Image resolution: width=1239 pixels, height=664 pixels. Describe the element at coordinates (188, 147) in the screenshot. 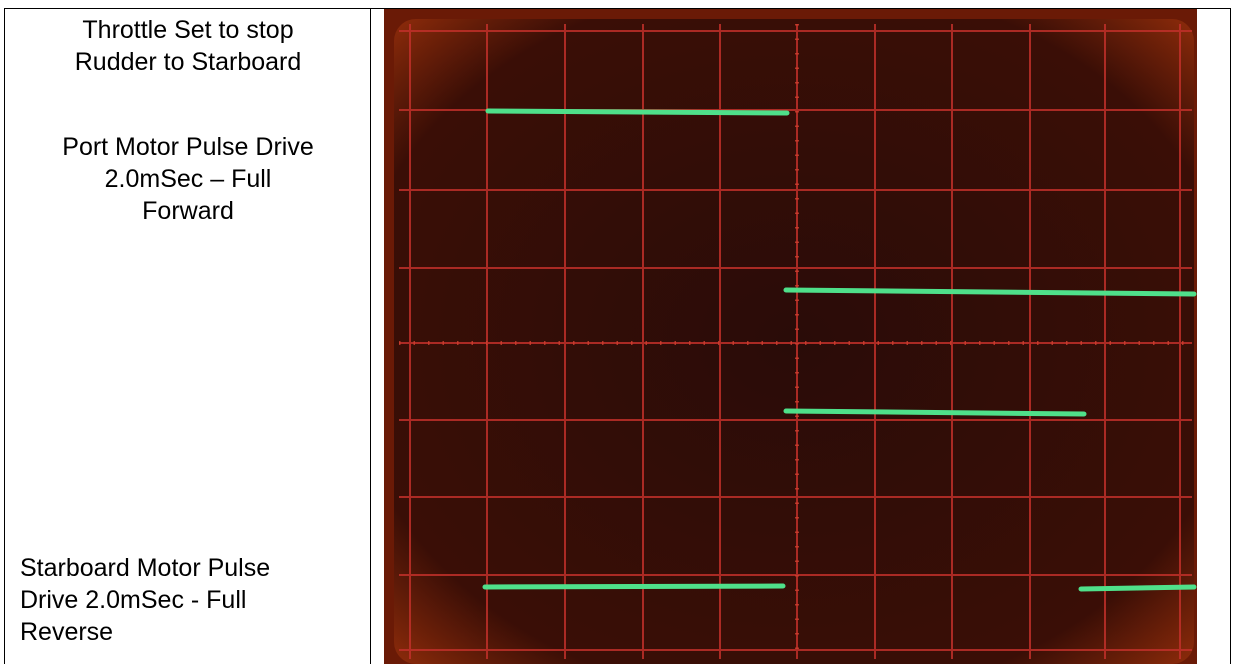

I see `port-line: Port Motor Pulse Drive` at that location.